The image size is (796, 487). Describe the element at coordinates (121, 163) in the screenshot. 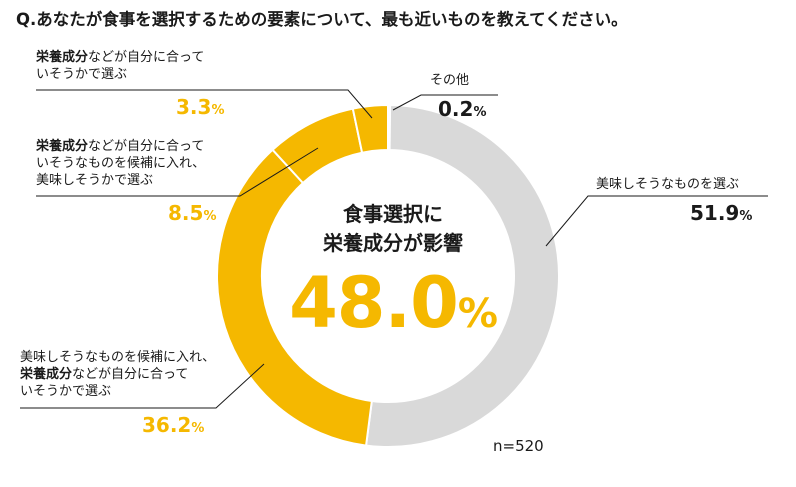

I see `label-nutrition-then-tasty: 栄養成分などが自分に合って いそうなものを候補に入れ、 美味しそうかで選ぶ` at that location.